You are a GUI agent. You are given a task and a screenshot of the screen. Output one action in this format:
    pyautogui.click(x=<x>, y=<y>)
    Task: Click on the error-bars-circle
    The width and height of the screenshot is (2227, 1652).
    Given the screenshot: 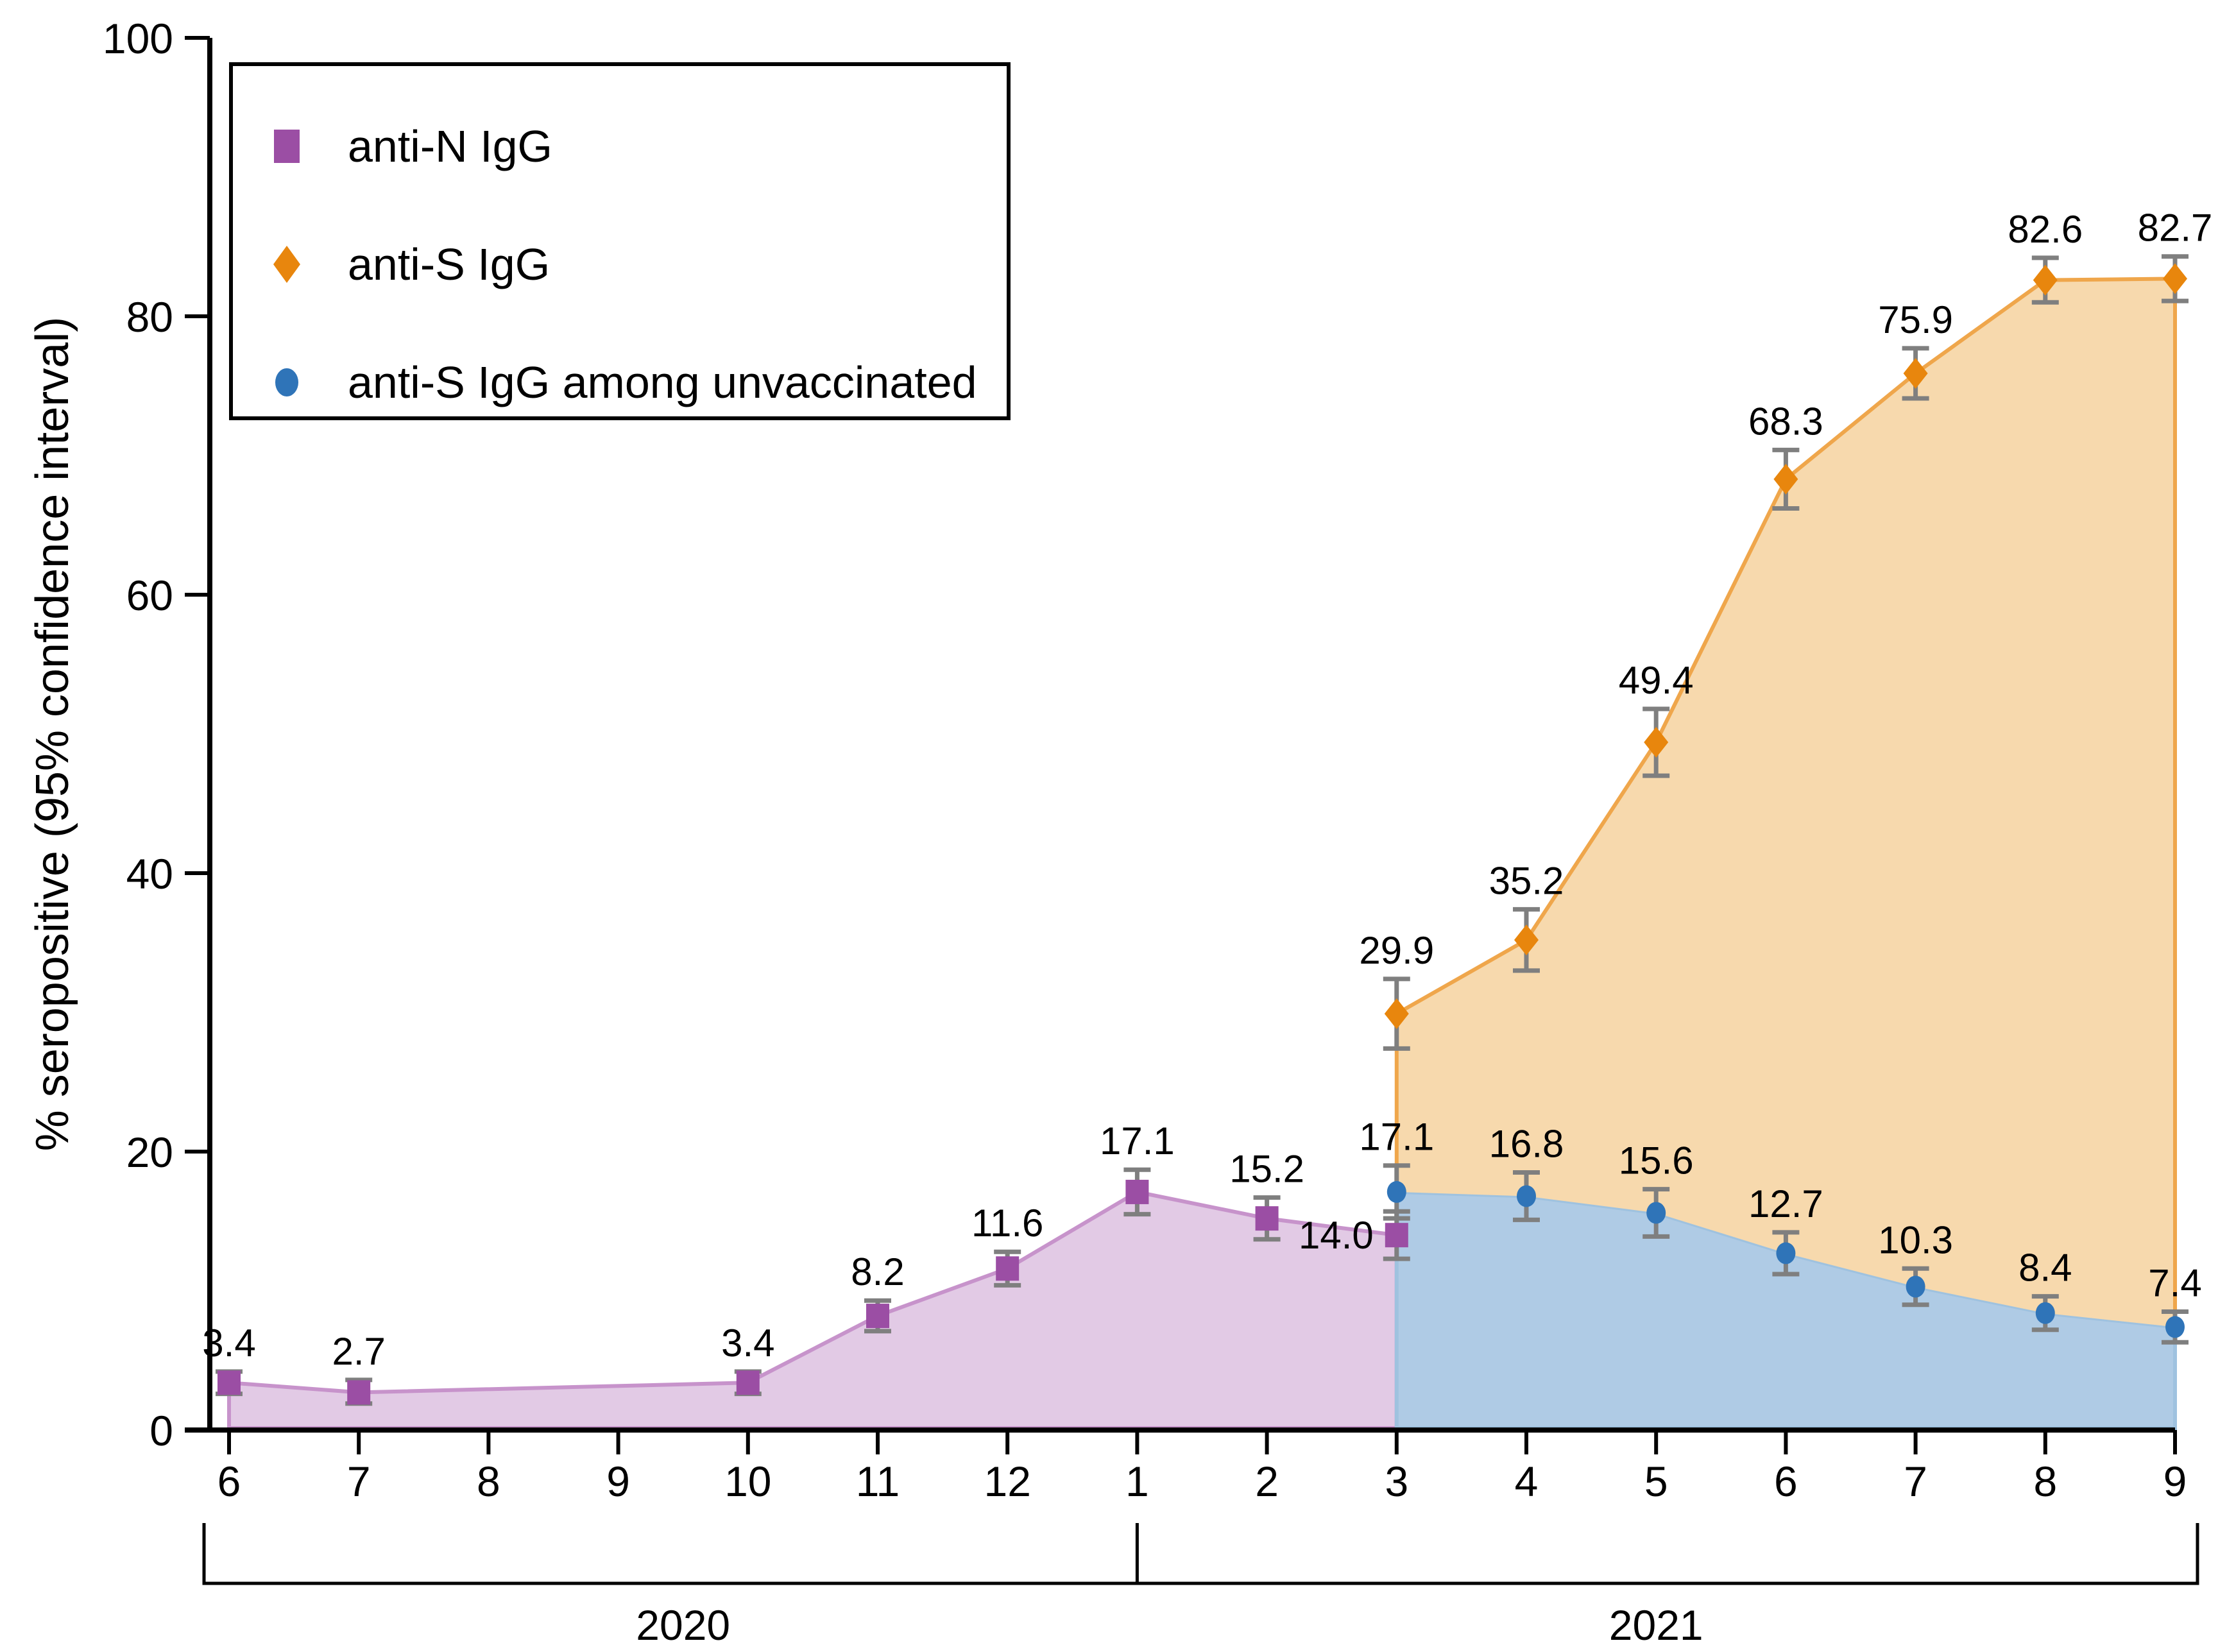 What is the action you would take?
    pyautogui.click(x=1786, y=1254)
    